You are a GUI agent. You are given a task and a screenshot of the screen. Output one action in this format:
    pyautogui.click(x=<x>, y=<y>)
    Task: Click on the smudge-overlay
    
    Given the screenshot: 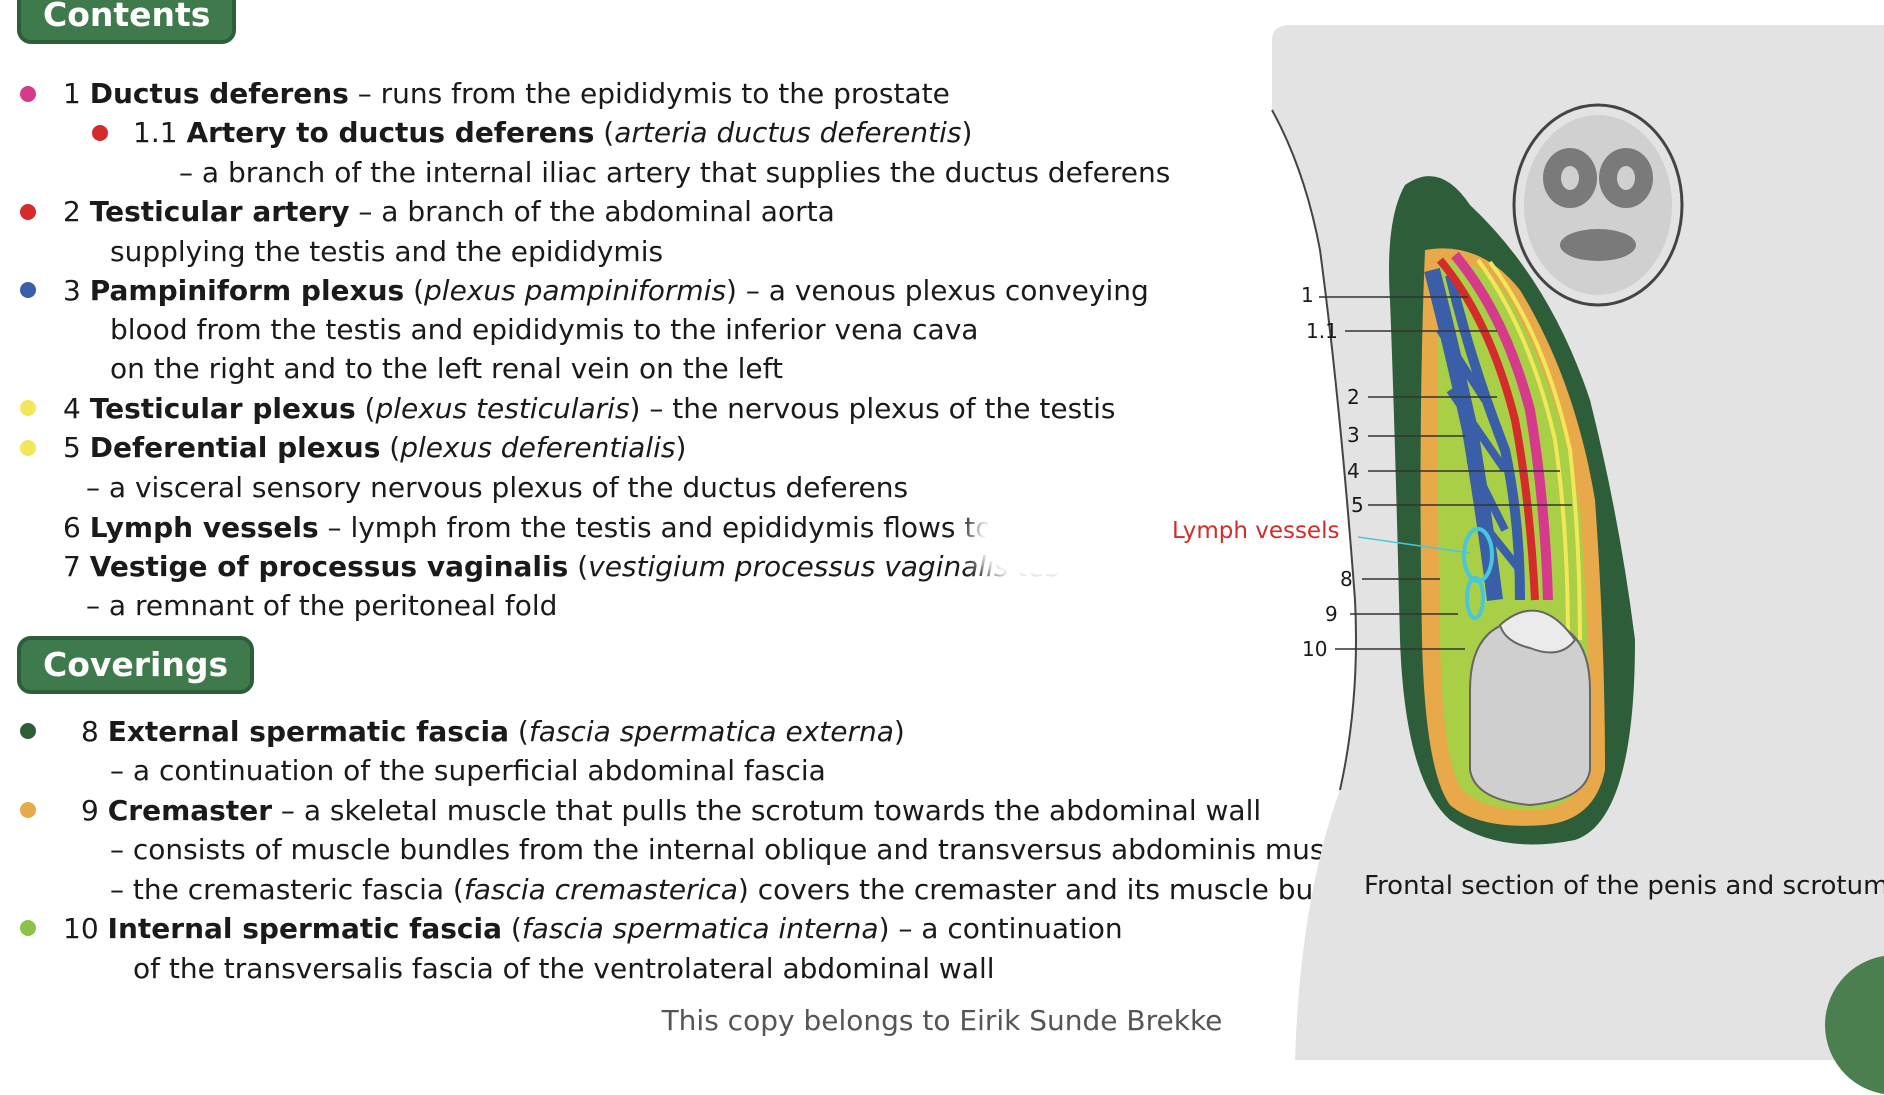 What is the action you would take?
    pyautogui.click(x=1092, y=538)
    